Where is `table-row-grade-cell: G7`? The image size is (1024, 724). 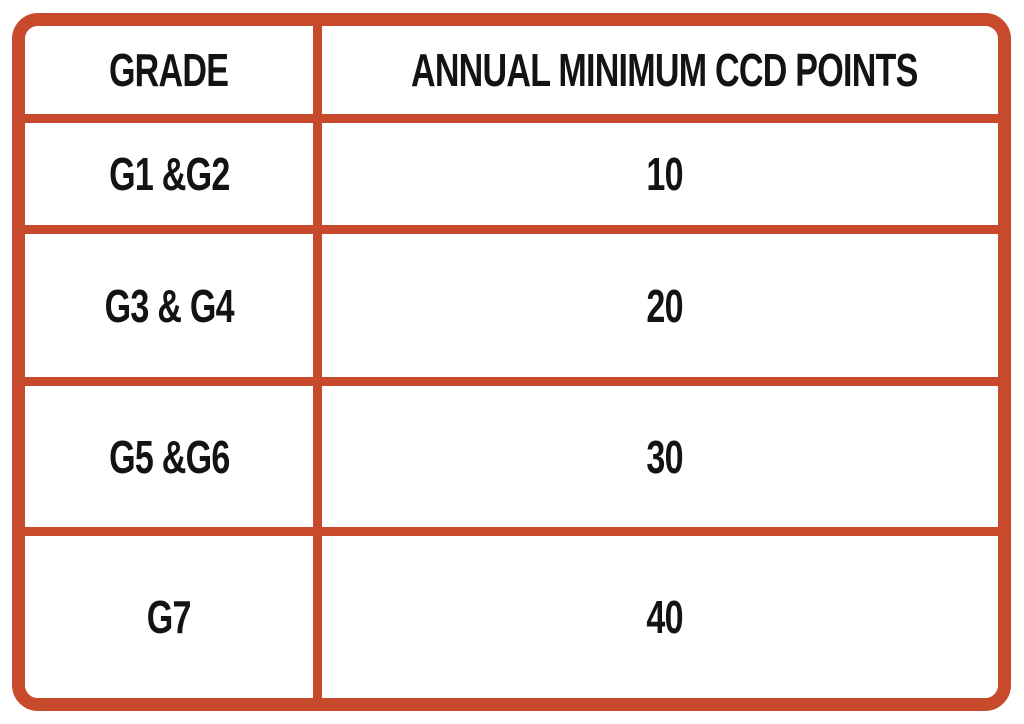
table-row-grade-cell: G7 is located at coordinates (173, 617).